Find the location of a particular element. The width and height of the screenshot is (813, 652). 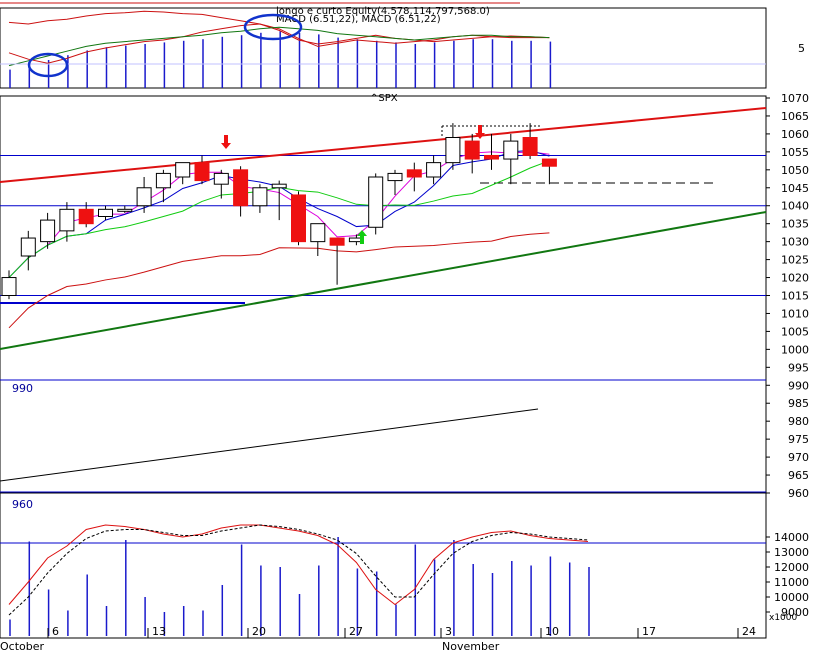

price-tick-label: 1060 is located at coordinates (795, 134).